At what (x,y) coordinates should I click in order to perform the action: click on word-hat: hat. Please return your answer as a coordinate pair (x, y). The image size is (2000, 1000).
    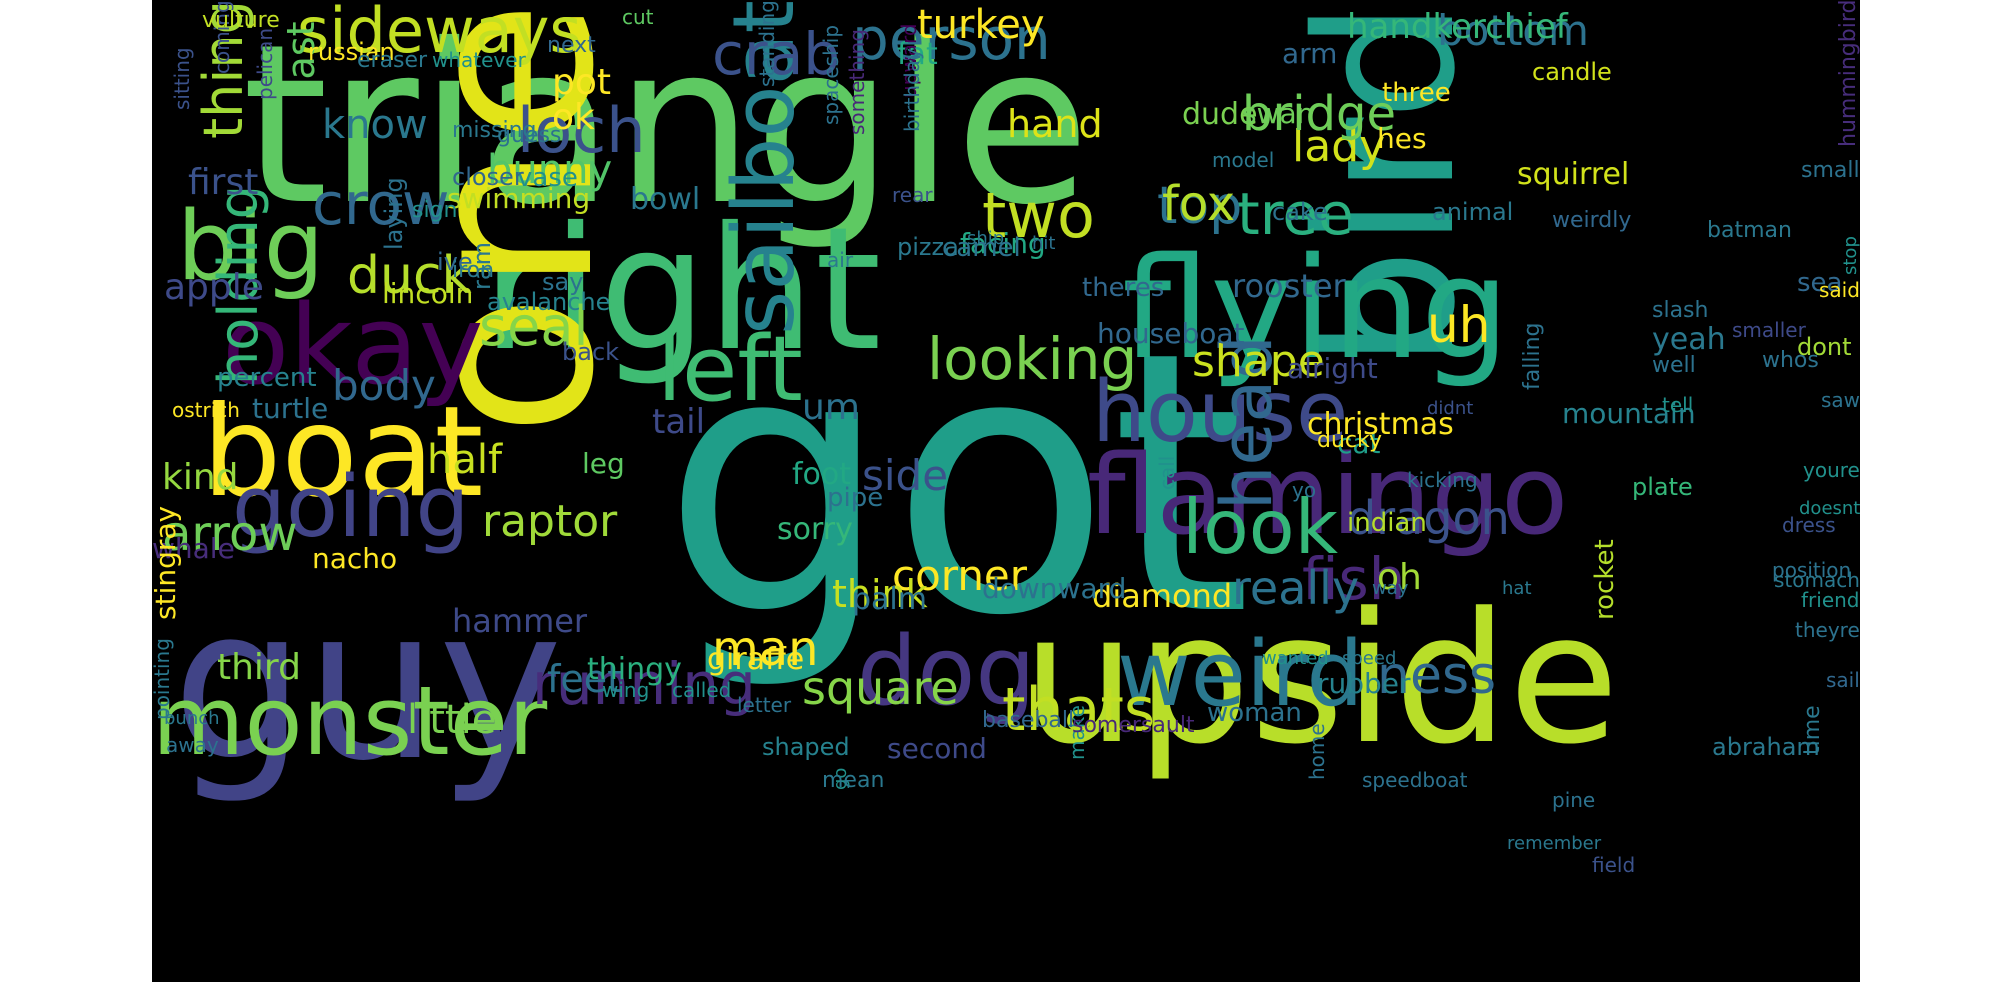
    Looking at the image, I should click on (1517, 588).